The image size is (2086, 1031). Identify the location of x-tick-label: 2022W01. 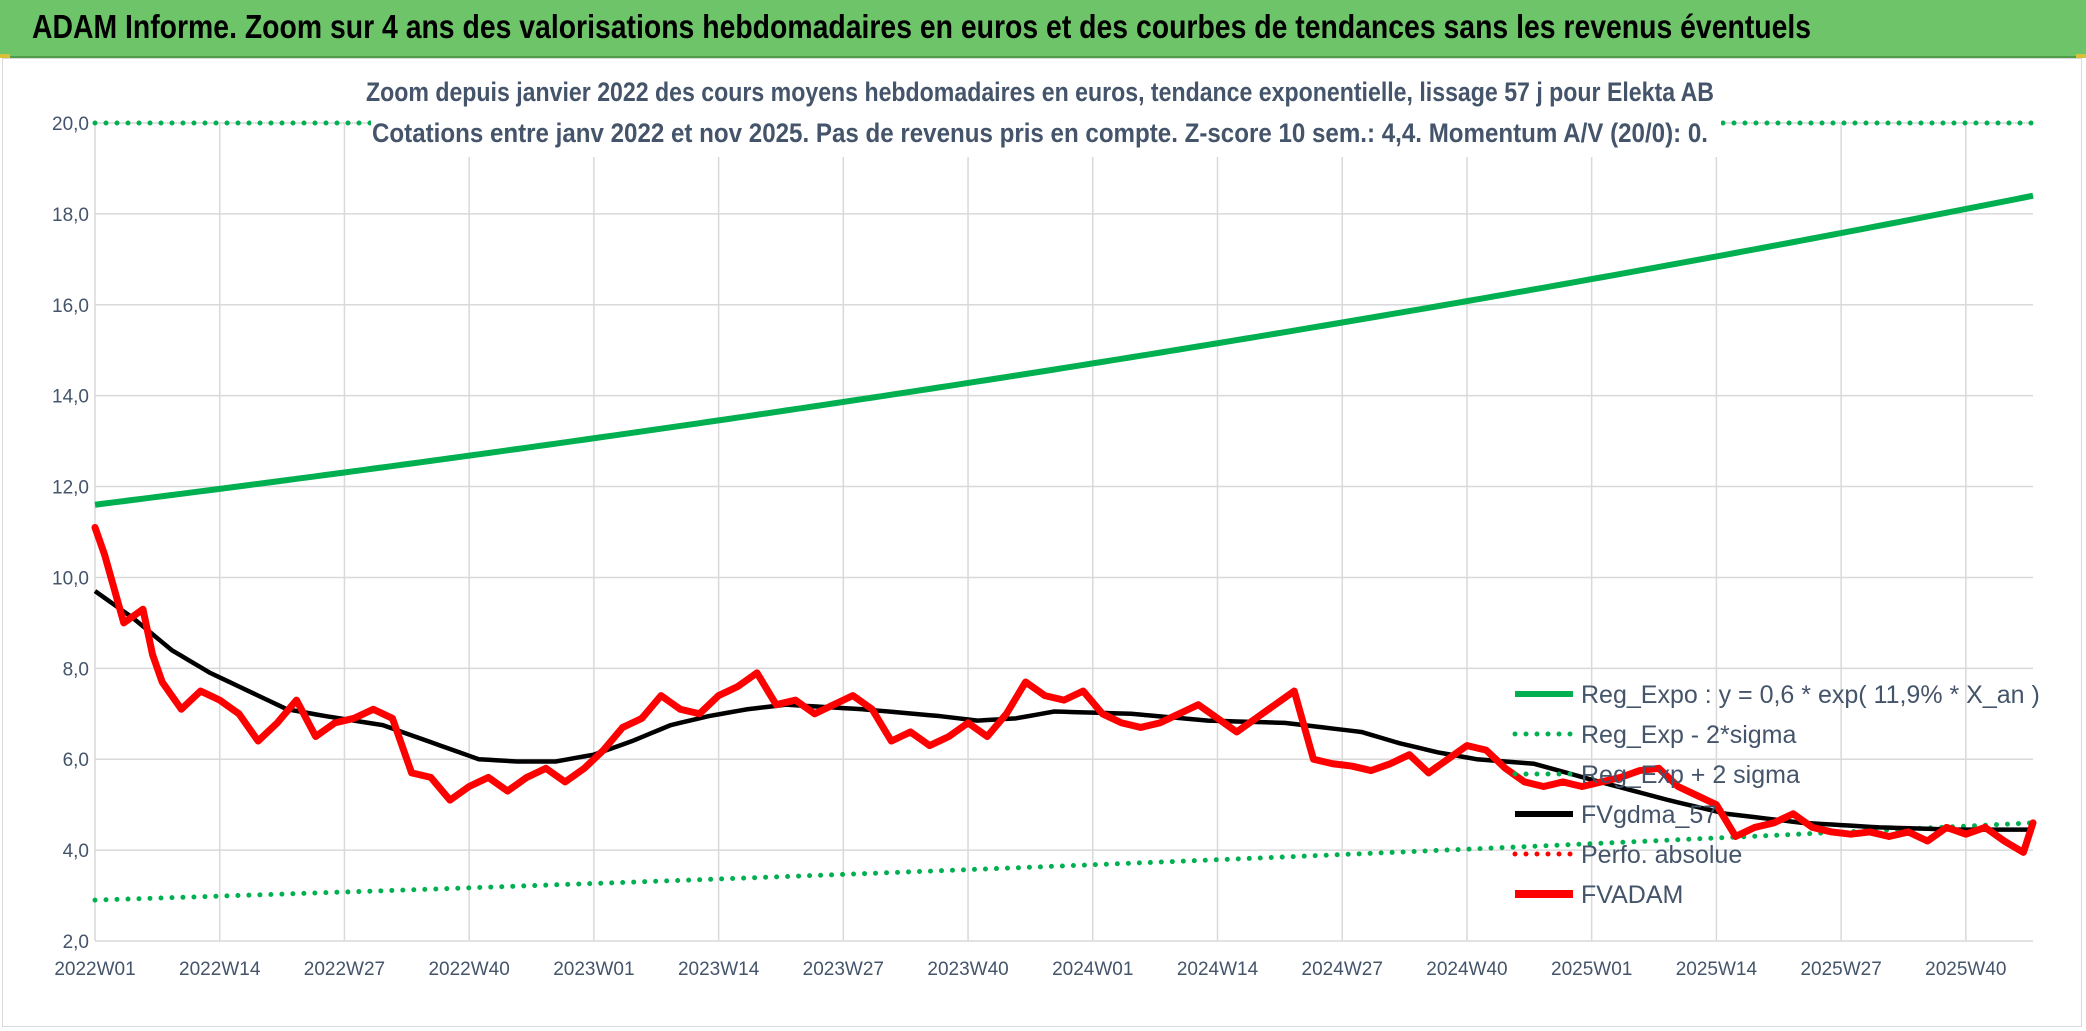
(94, 969).